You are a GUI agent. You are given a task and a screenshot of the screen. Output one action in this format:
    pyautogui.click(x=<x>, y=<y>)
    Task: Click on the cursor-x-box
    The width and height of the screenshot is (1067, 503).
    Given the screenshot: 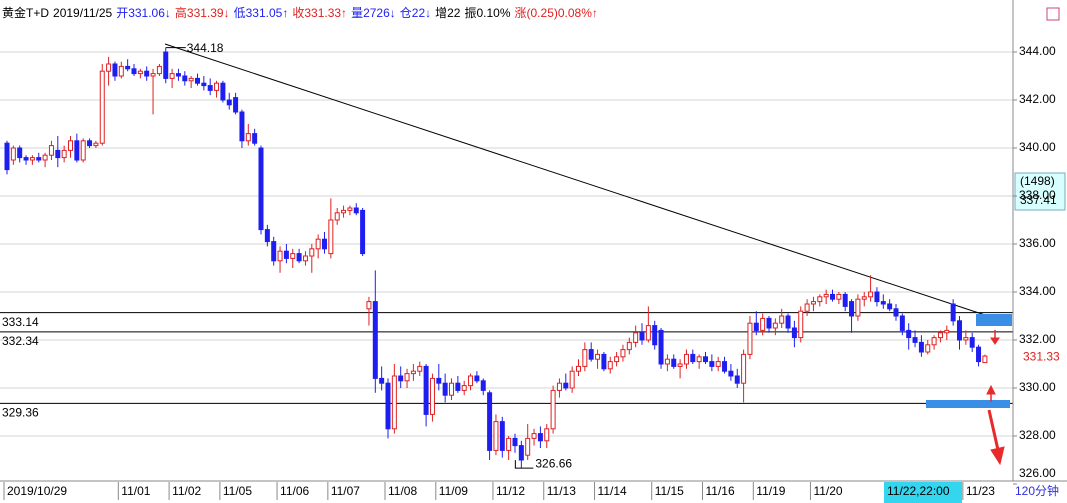 What is the action you would take?
    pyautogui.click(x=923, y=492)
    